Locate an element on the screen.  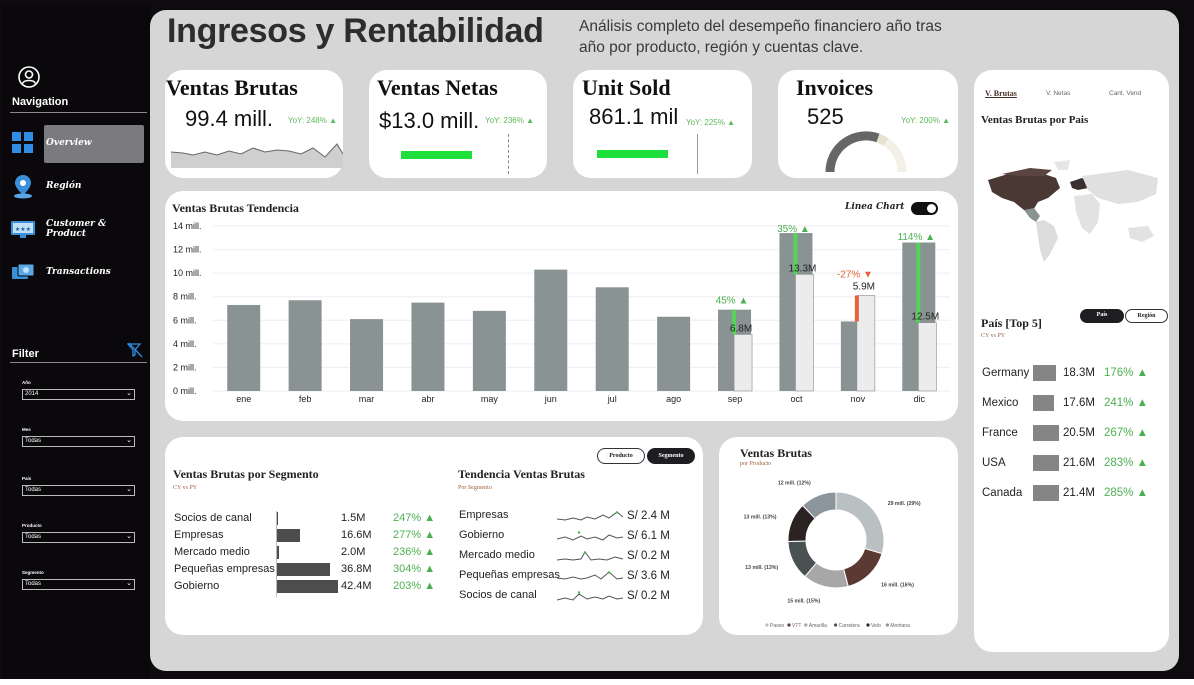
user-avatar-icon is located at coordinates (29, 77).